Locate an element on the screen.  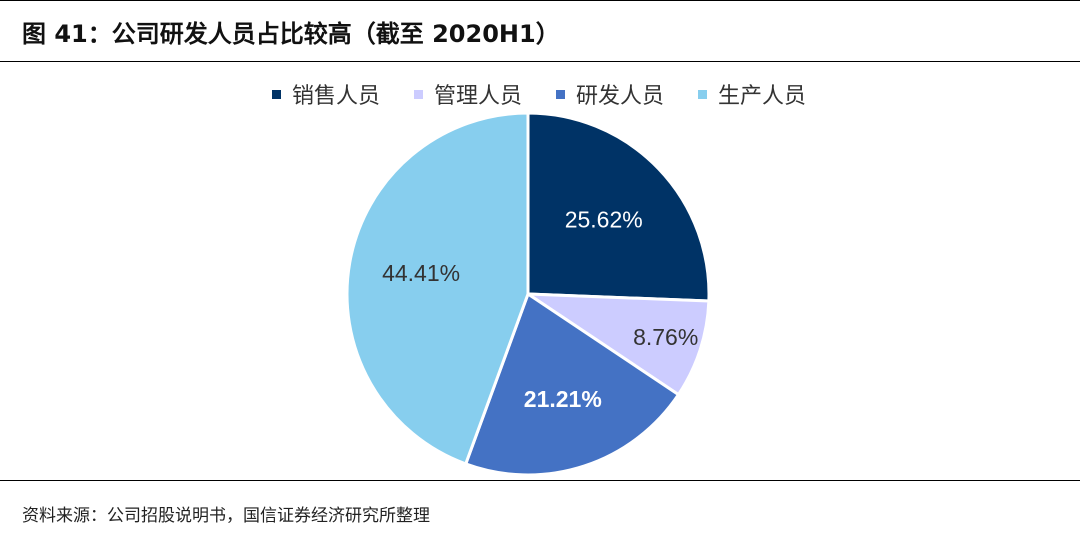
source-bar: 资料来源：公司招股说明书，国信证券经济研究所整理 is located at coordinates (540, 507).